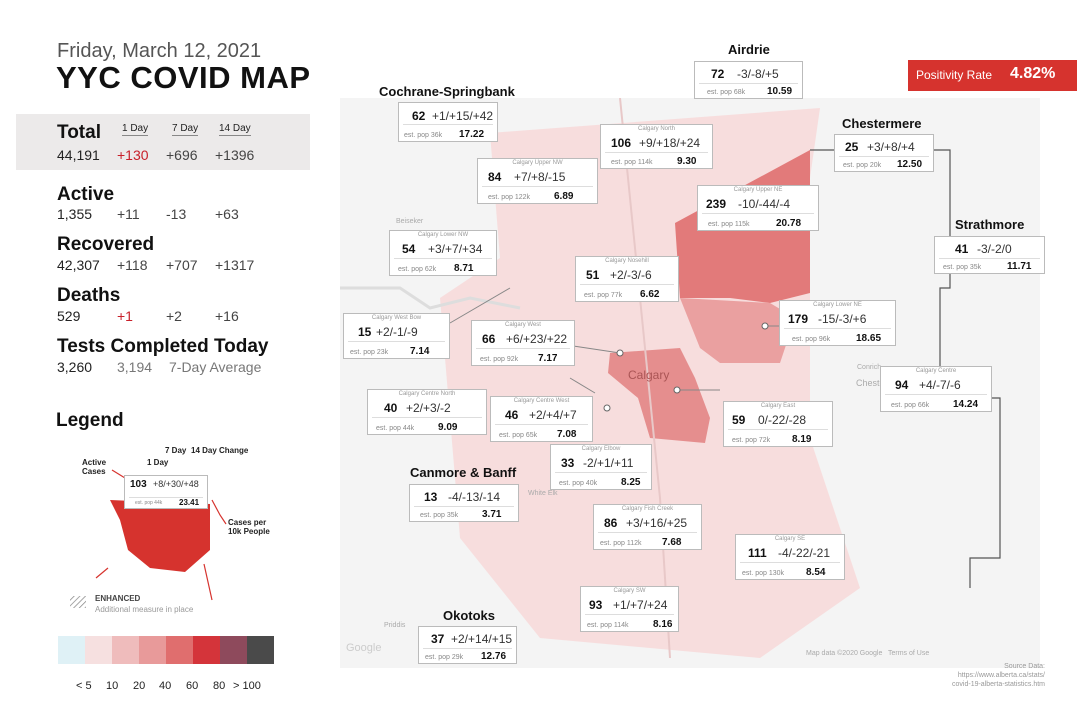  I want to click on tests-label: Tests Completed Today, so click(163, 346).